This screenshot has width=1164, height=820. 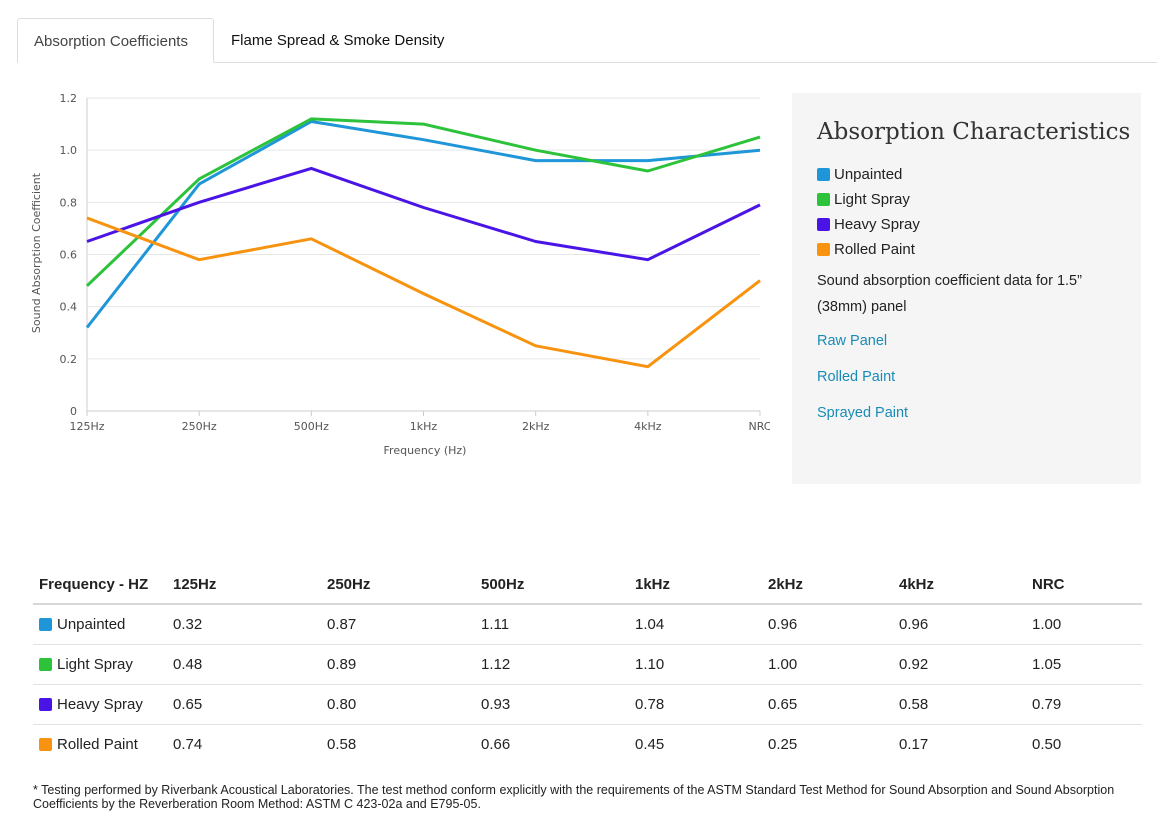 I want to click on table-cell: 0.74, so click(x=188, y=744).